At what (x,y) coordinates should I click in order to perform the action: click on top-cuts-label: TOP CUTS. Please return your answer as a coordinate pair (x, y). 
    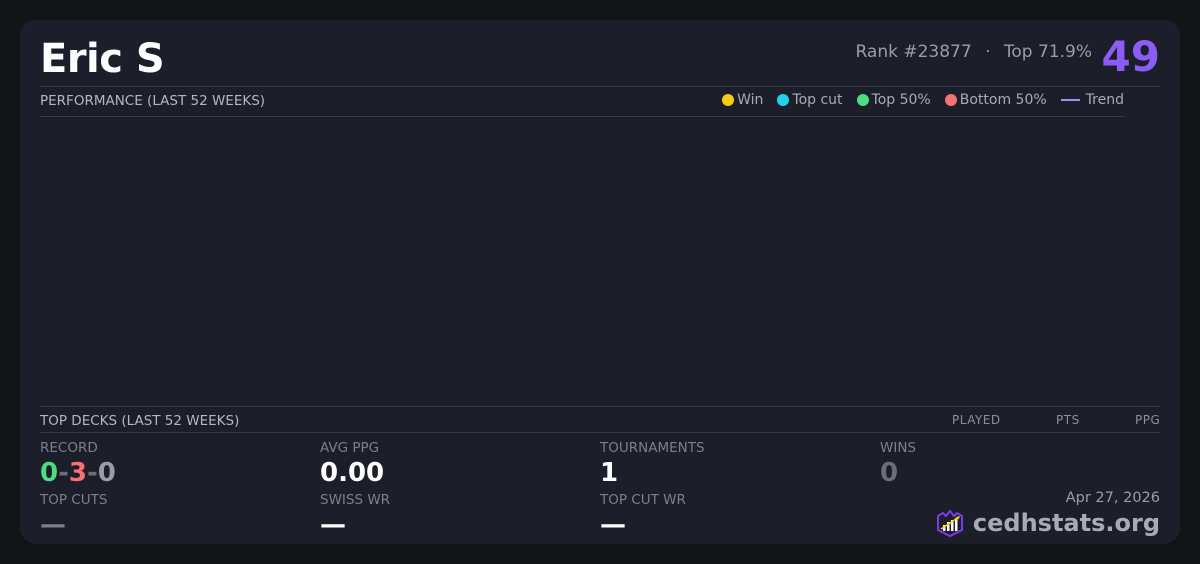
    Looking at the image, I should click on (74, 500).